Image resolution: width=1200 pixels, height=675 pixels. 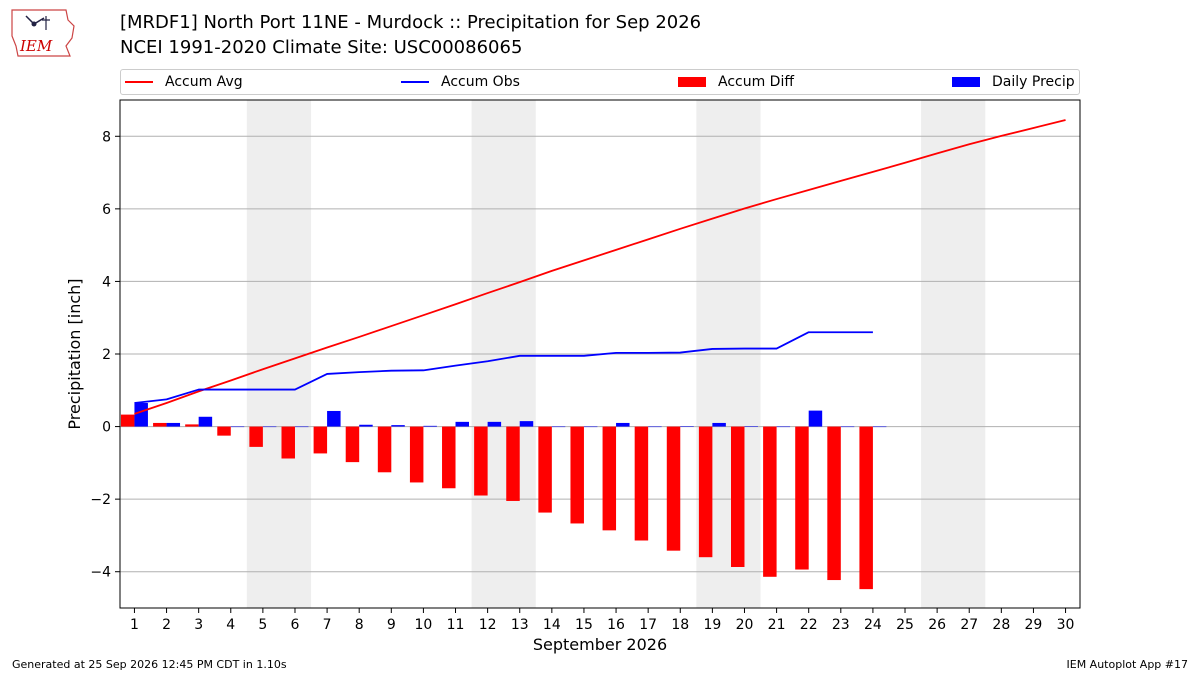 What do you see at coordinates (230, 625) in the screenshot?
I see `x-tick-label: 4` at bounding box center [230, 625].